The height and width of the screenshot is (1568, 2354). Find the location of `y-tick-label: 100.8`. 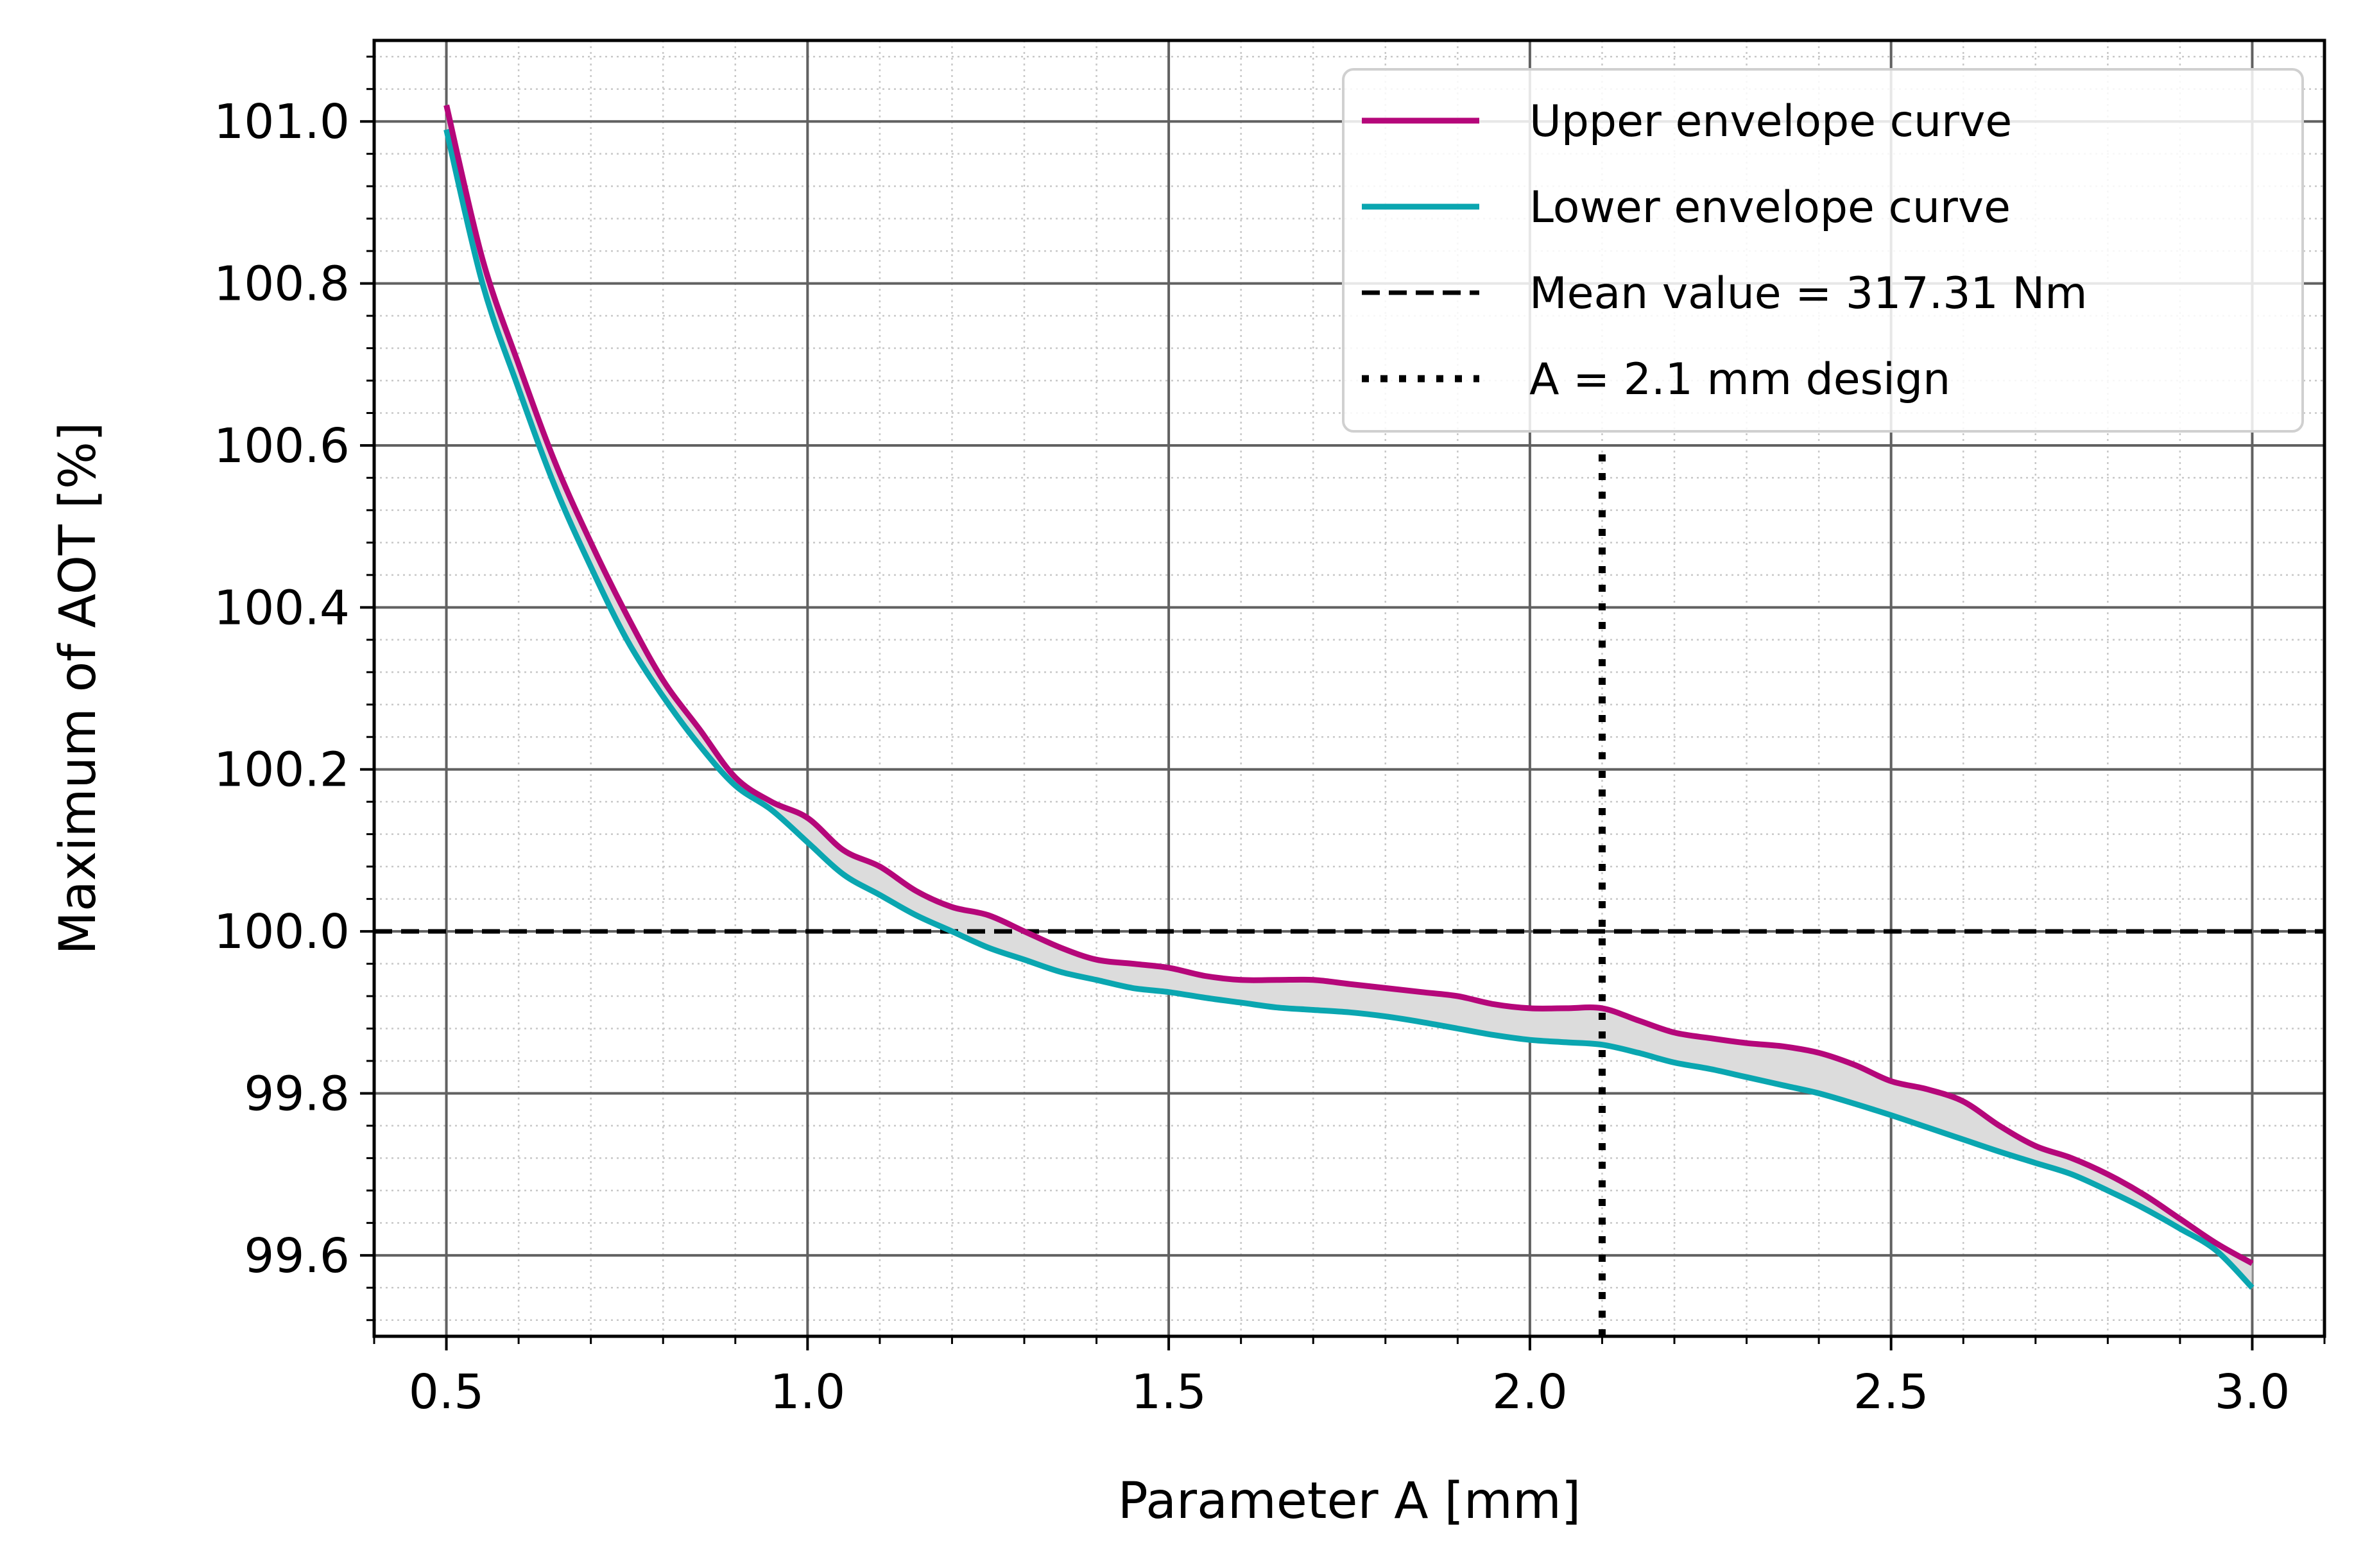

y-tick-label: 100.8 is located at coordinates (282, 284).